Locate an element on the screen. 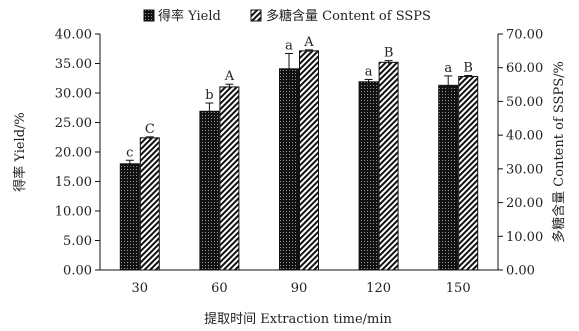 The width and height of the screenshot is (579, 331). x-tick-label: 120 is located at coordinates (378, 288).